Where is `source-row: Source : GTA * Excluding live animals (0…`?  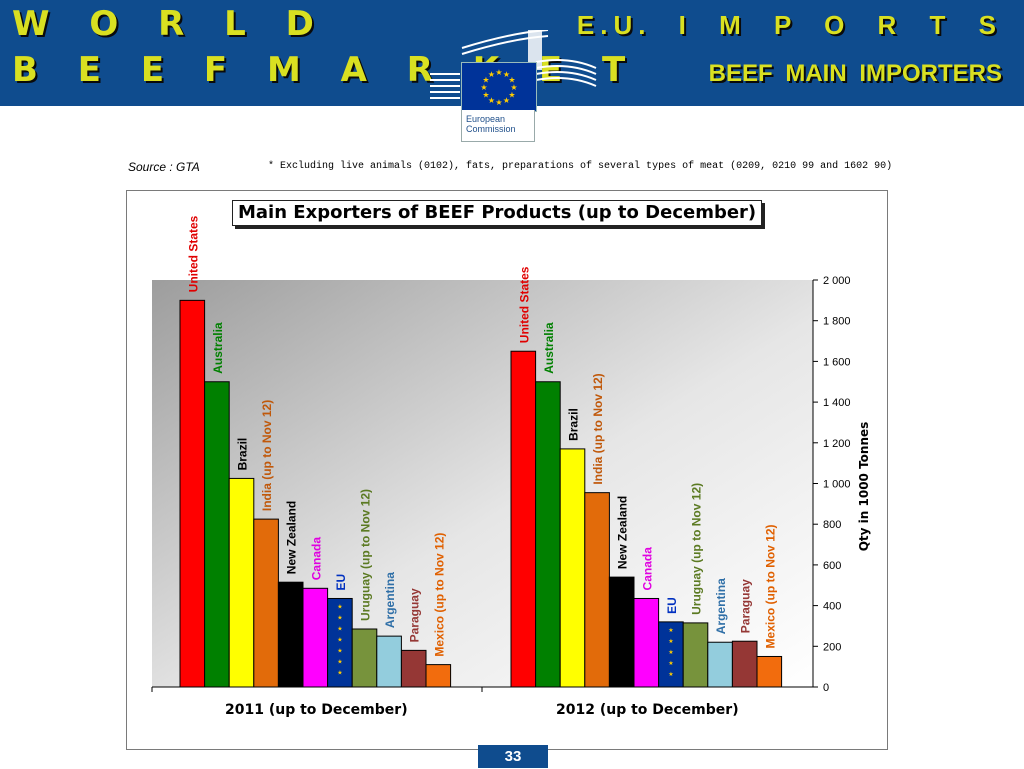 source-row: Source : GTA * Excluding live animals (0… is located at coordinates (513, 168).